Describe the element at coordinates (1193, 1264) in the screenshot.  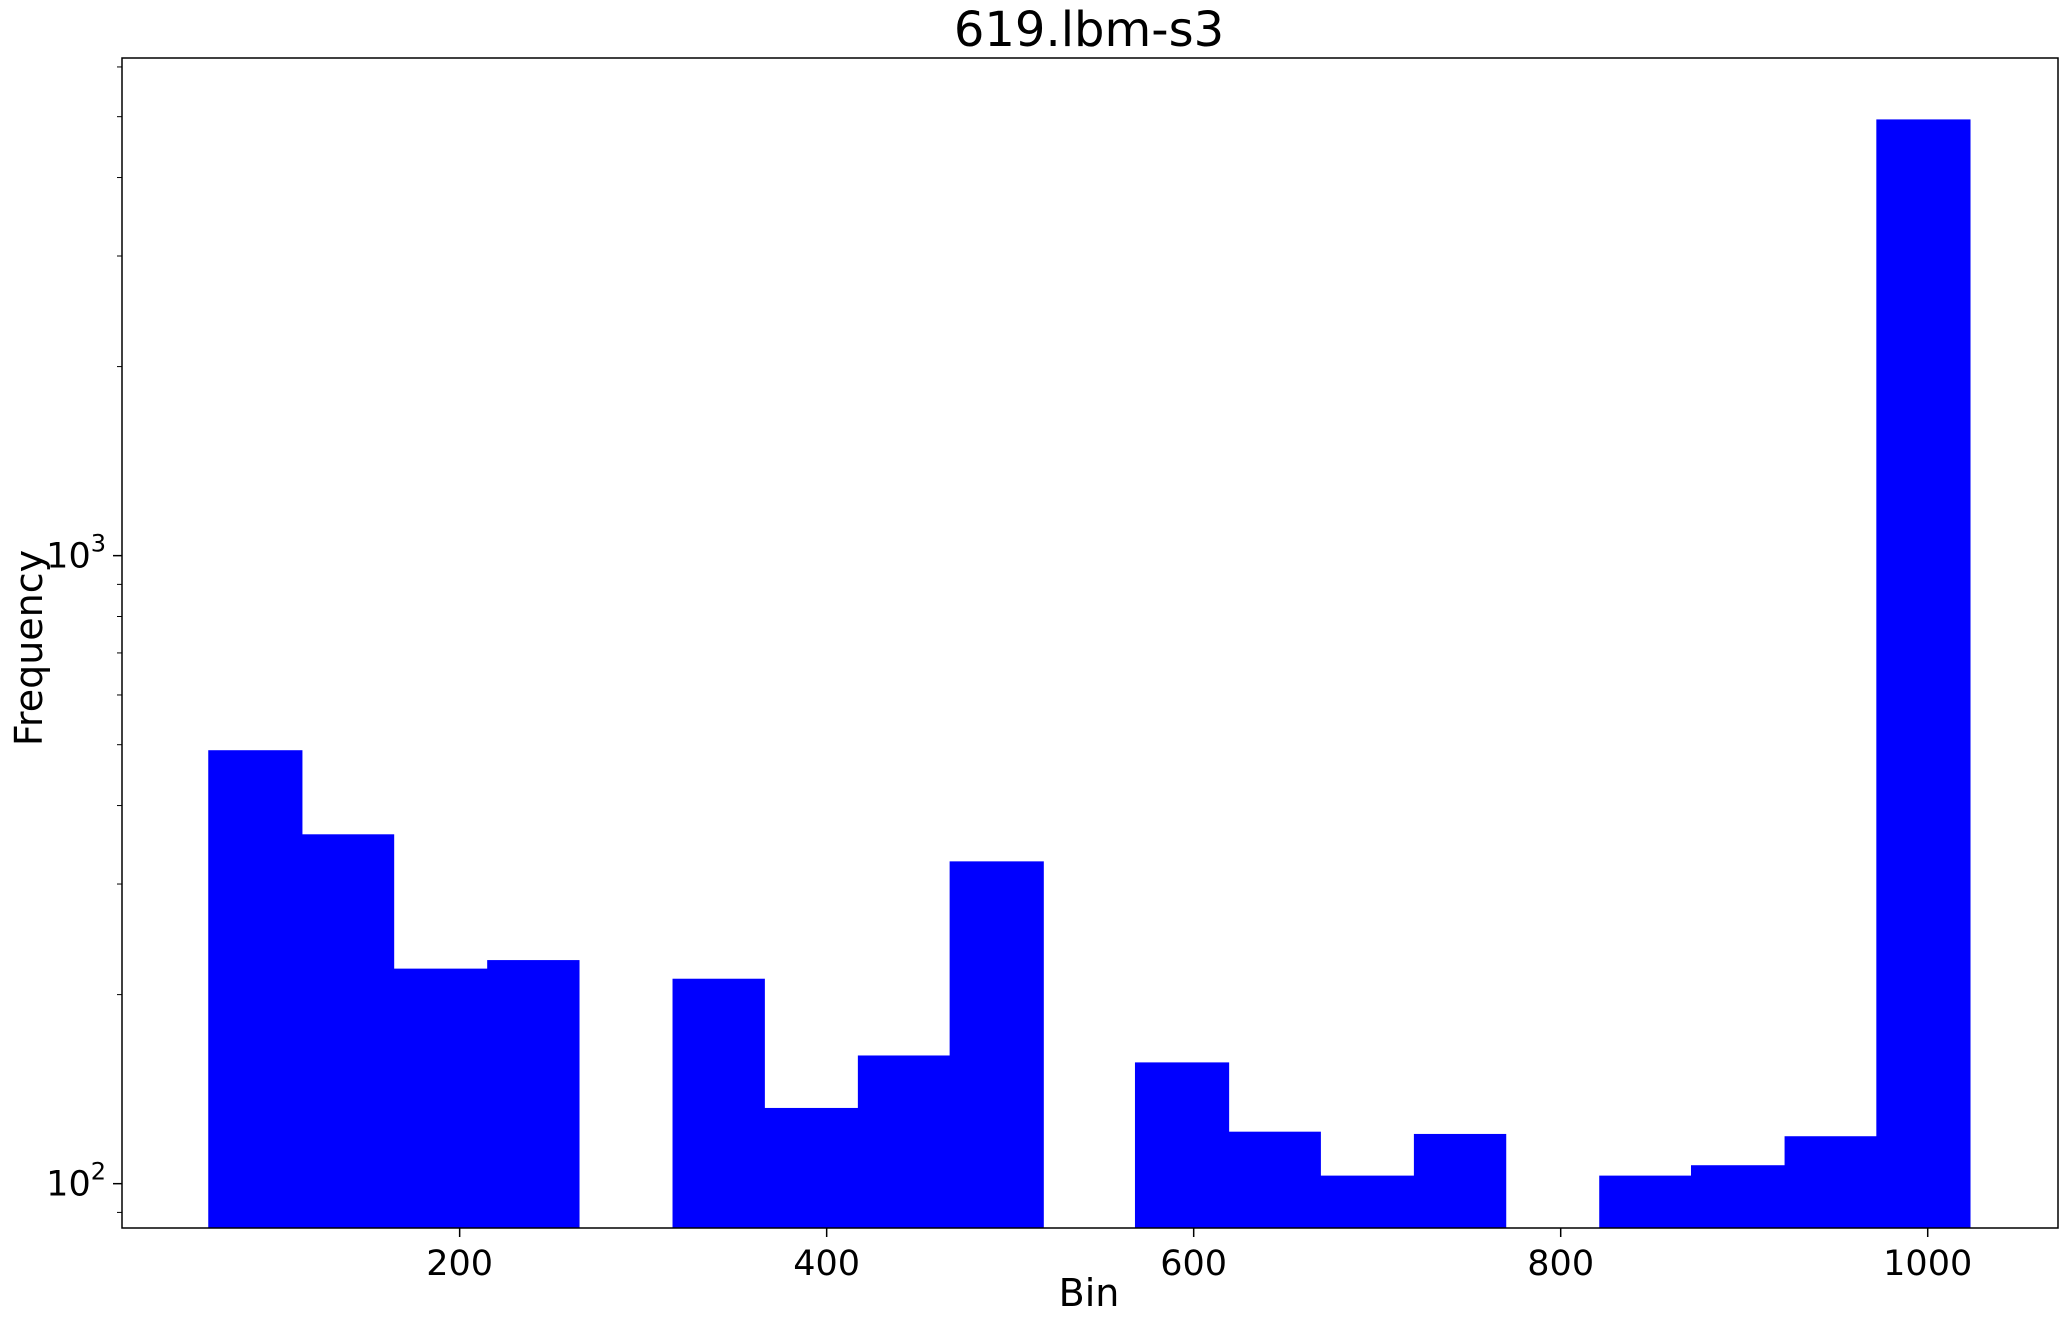
I see `x-tick-label: 600` at that location.